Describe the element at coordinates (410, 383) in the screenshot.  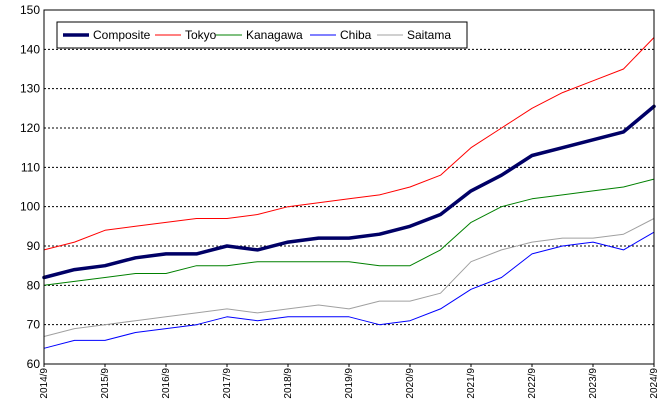
I see `x-tick-label: 2020/9` at that location.